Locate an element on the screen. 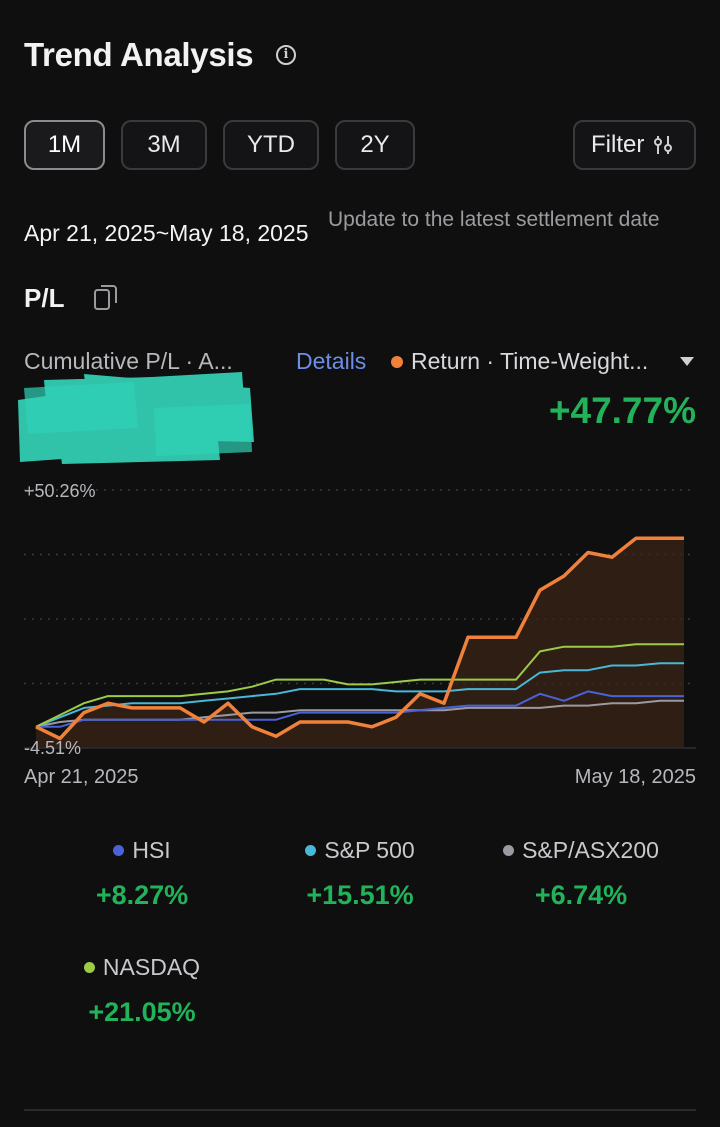 Image resolution: width=720 pixels, height=1127 pixels. series-line-sp500 is located at coordinates (359, 695).